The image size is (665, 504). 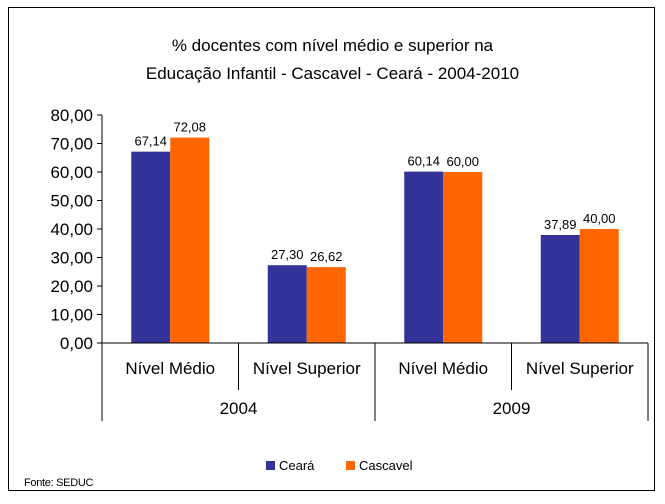 I want to click on legend-label-cascavel: Cascavel, so click(x=386, y=465).